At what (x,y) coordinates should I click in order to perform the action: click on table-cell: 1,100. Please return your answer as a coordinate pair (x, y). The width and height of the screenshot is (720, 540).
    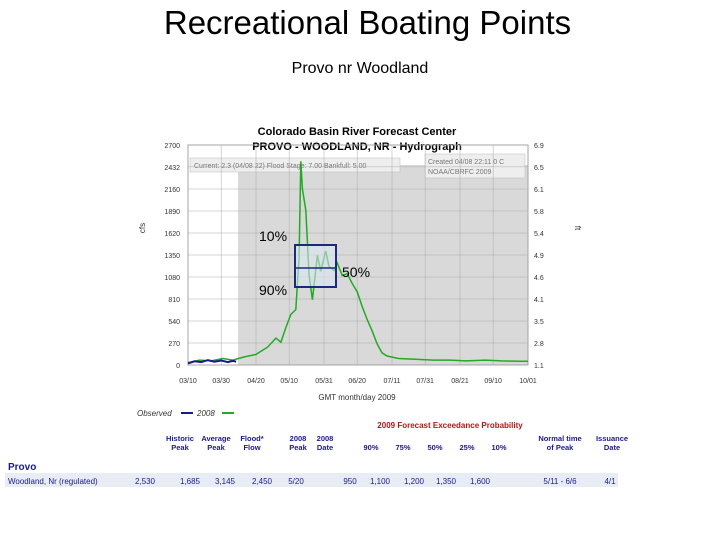
    Looking at the image, I should click on (380, 481).